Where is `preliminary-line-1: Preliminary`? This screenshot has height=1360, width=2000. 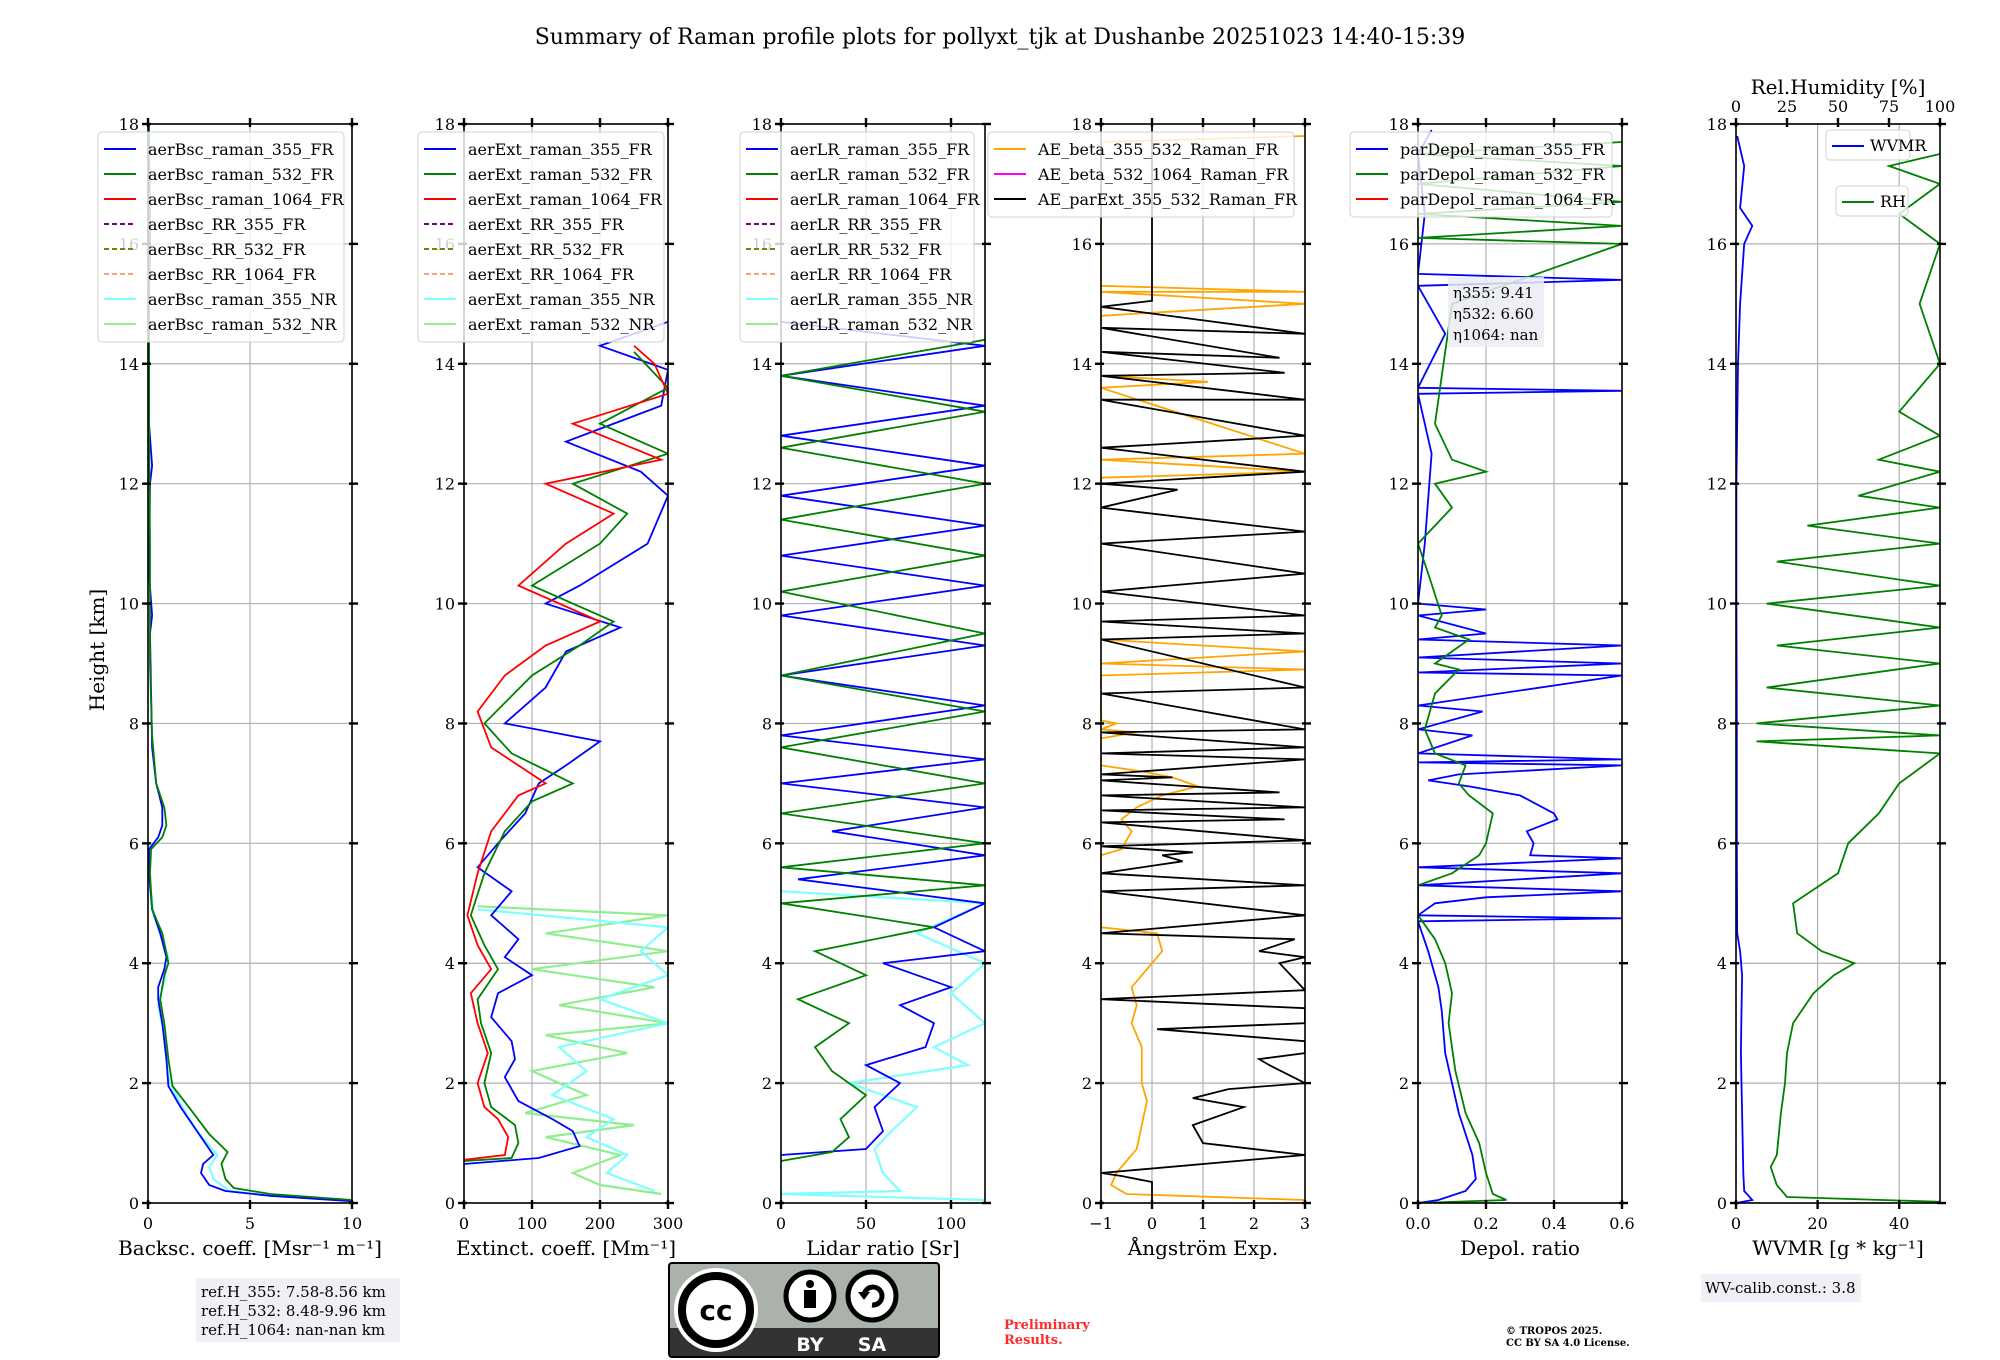
preliminary-line-1: Preliminary is located at coordinates (1047, 1325).